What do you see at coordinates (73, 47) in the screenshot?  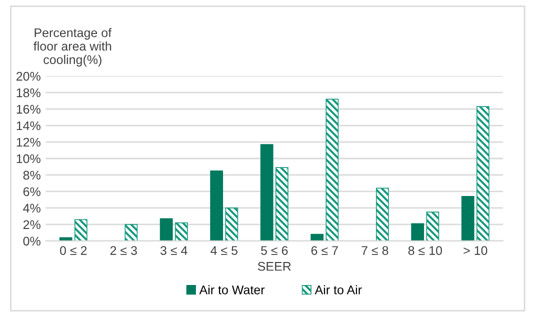 I see `y-axis-title: Percentage of floor area with cooling(%)` at bounding box center [73, 47].